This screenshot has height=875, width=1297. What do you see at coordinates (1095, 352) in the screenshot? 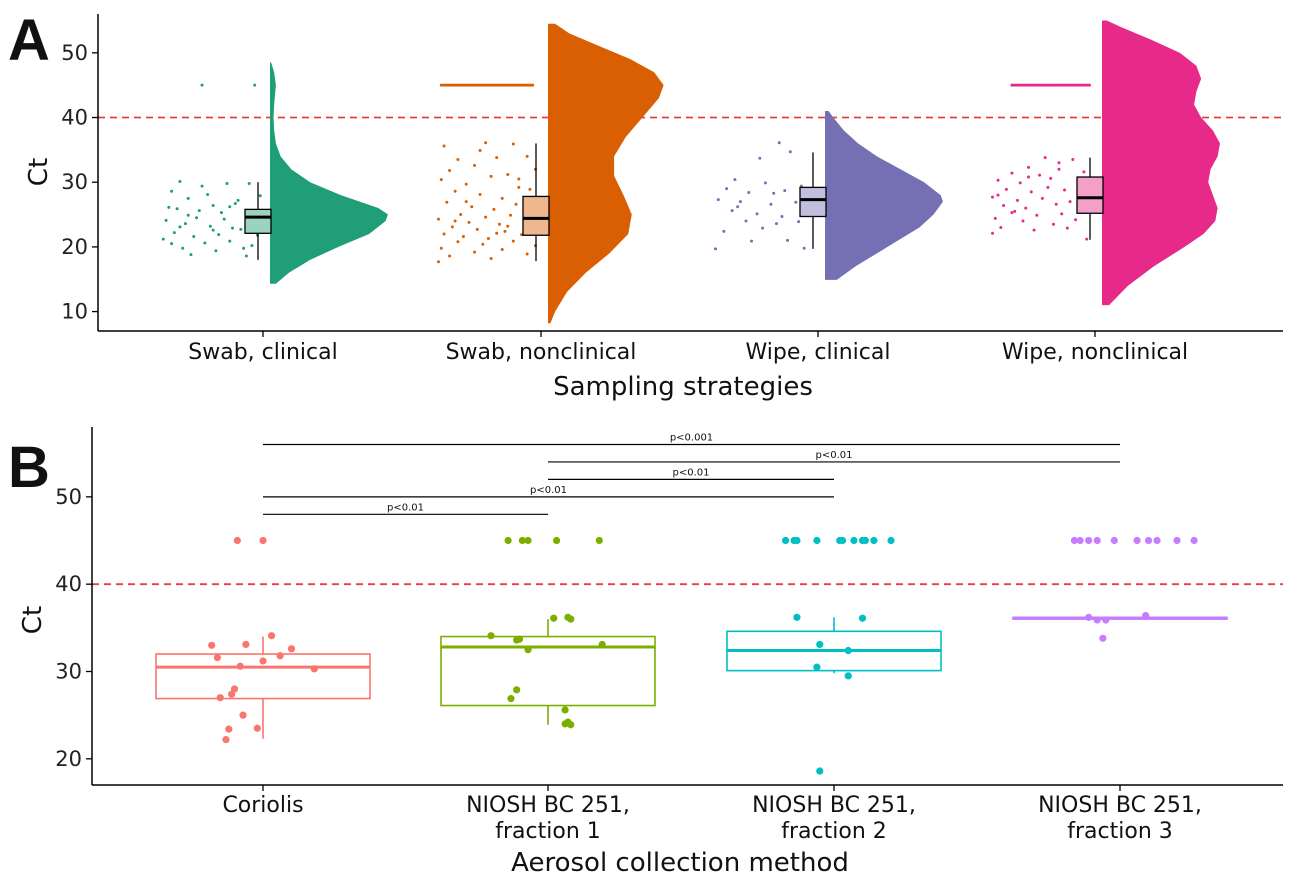
I see `x-category-label-a: Wipe, nonclinical` at bounding box center [1095, 352].